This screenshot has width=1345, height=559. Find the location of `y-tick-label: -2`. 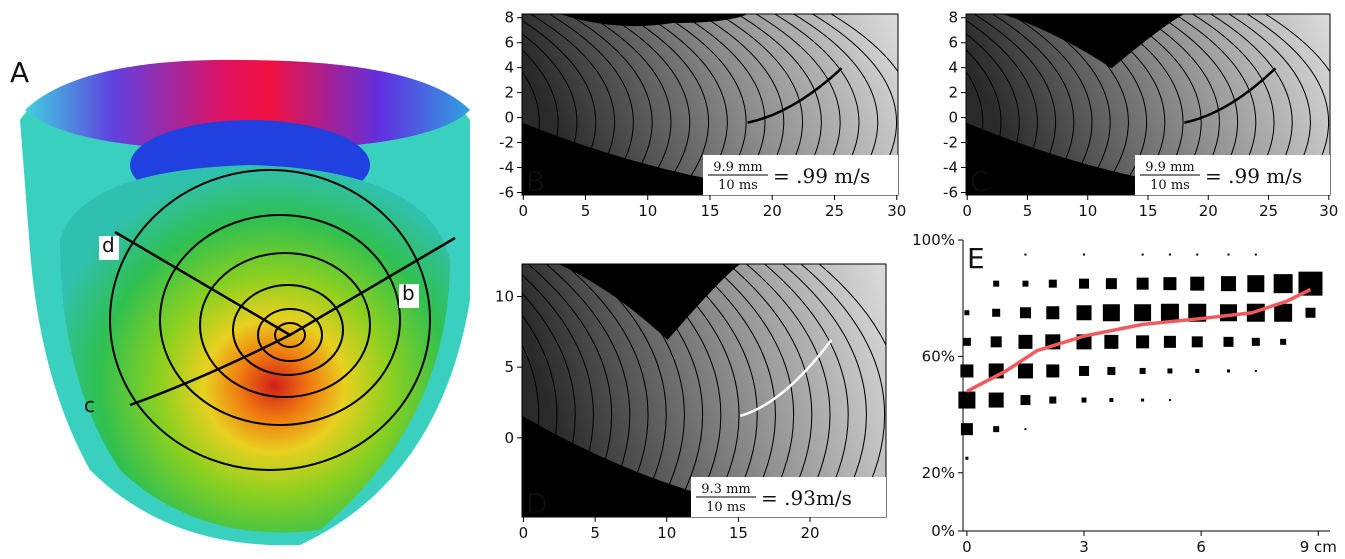

y-tick-label: -2 is located at coordinates (506, 143).